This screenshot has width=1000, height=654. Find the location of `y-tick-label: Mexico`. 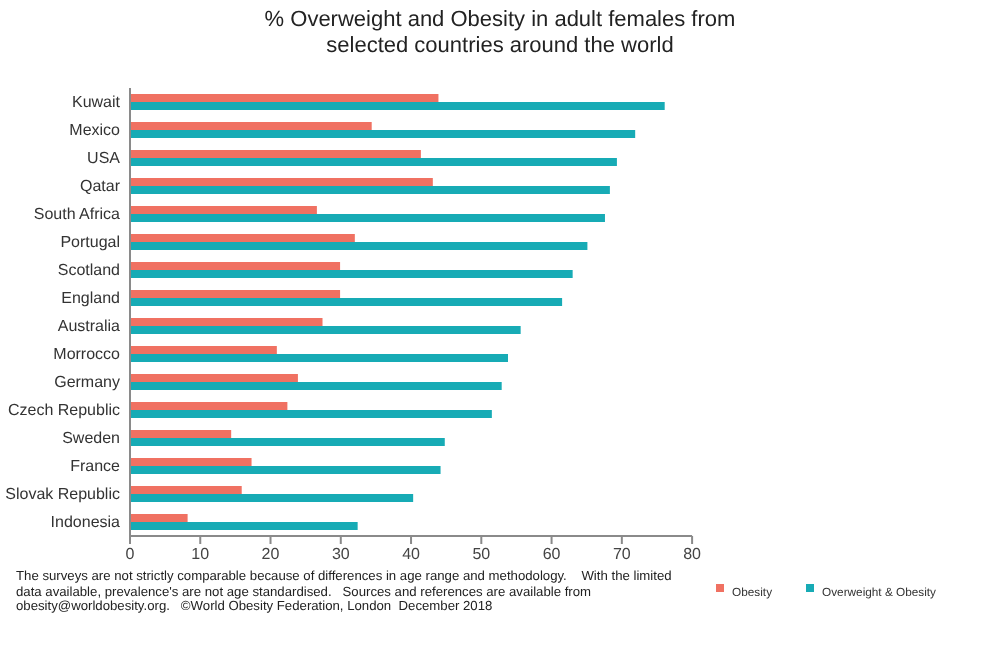

y-tick-label: Mexico is located at coordinates (95, 130).